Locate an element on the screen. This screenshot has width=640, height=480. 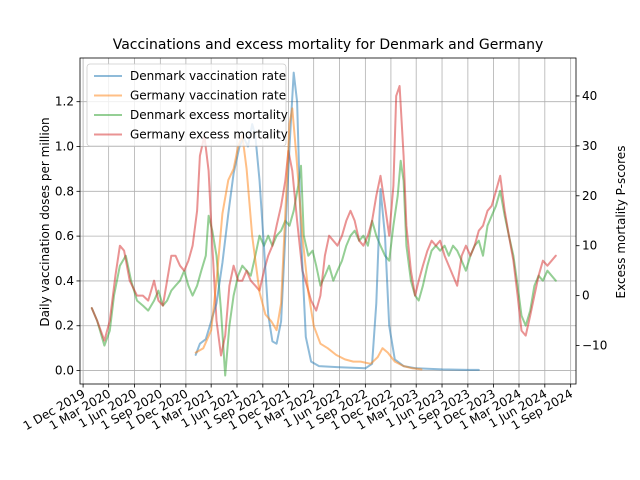
y-left-tick-label: 1.2 is located at coordinates (64, 102).